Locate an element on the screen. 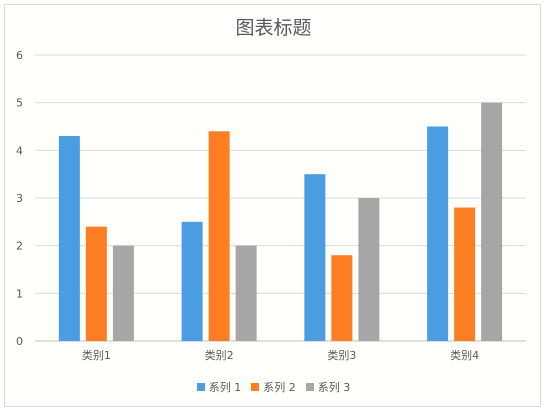  x-tick-label: 类别3 is located at coordinates (341, 355).